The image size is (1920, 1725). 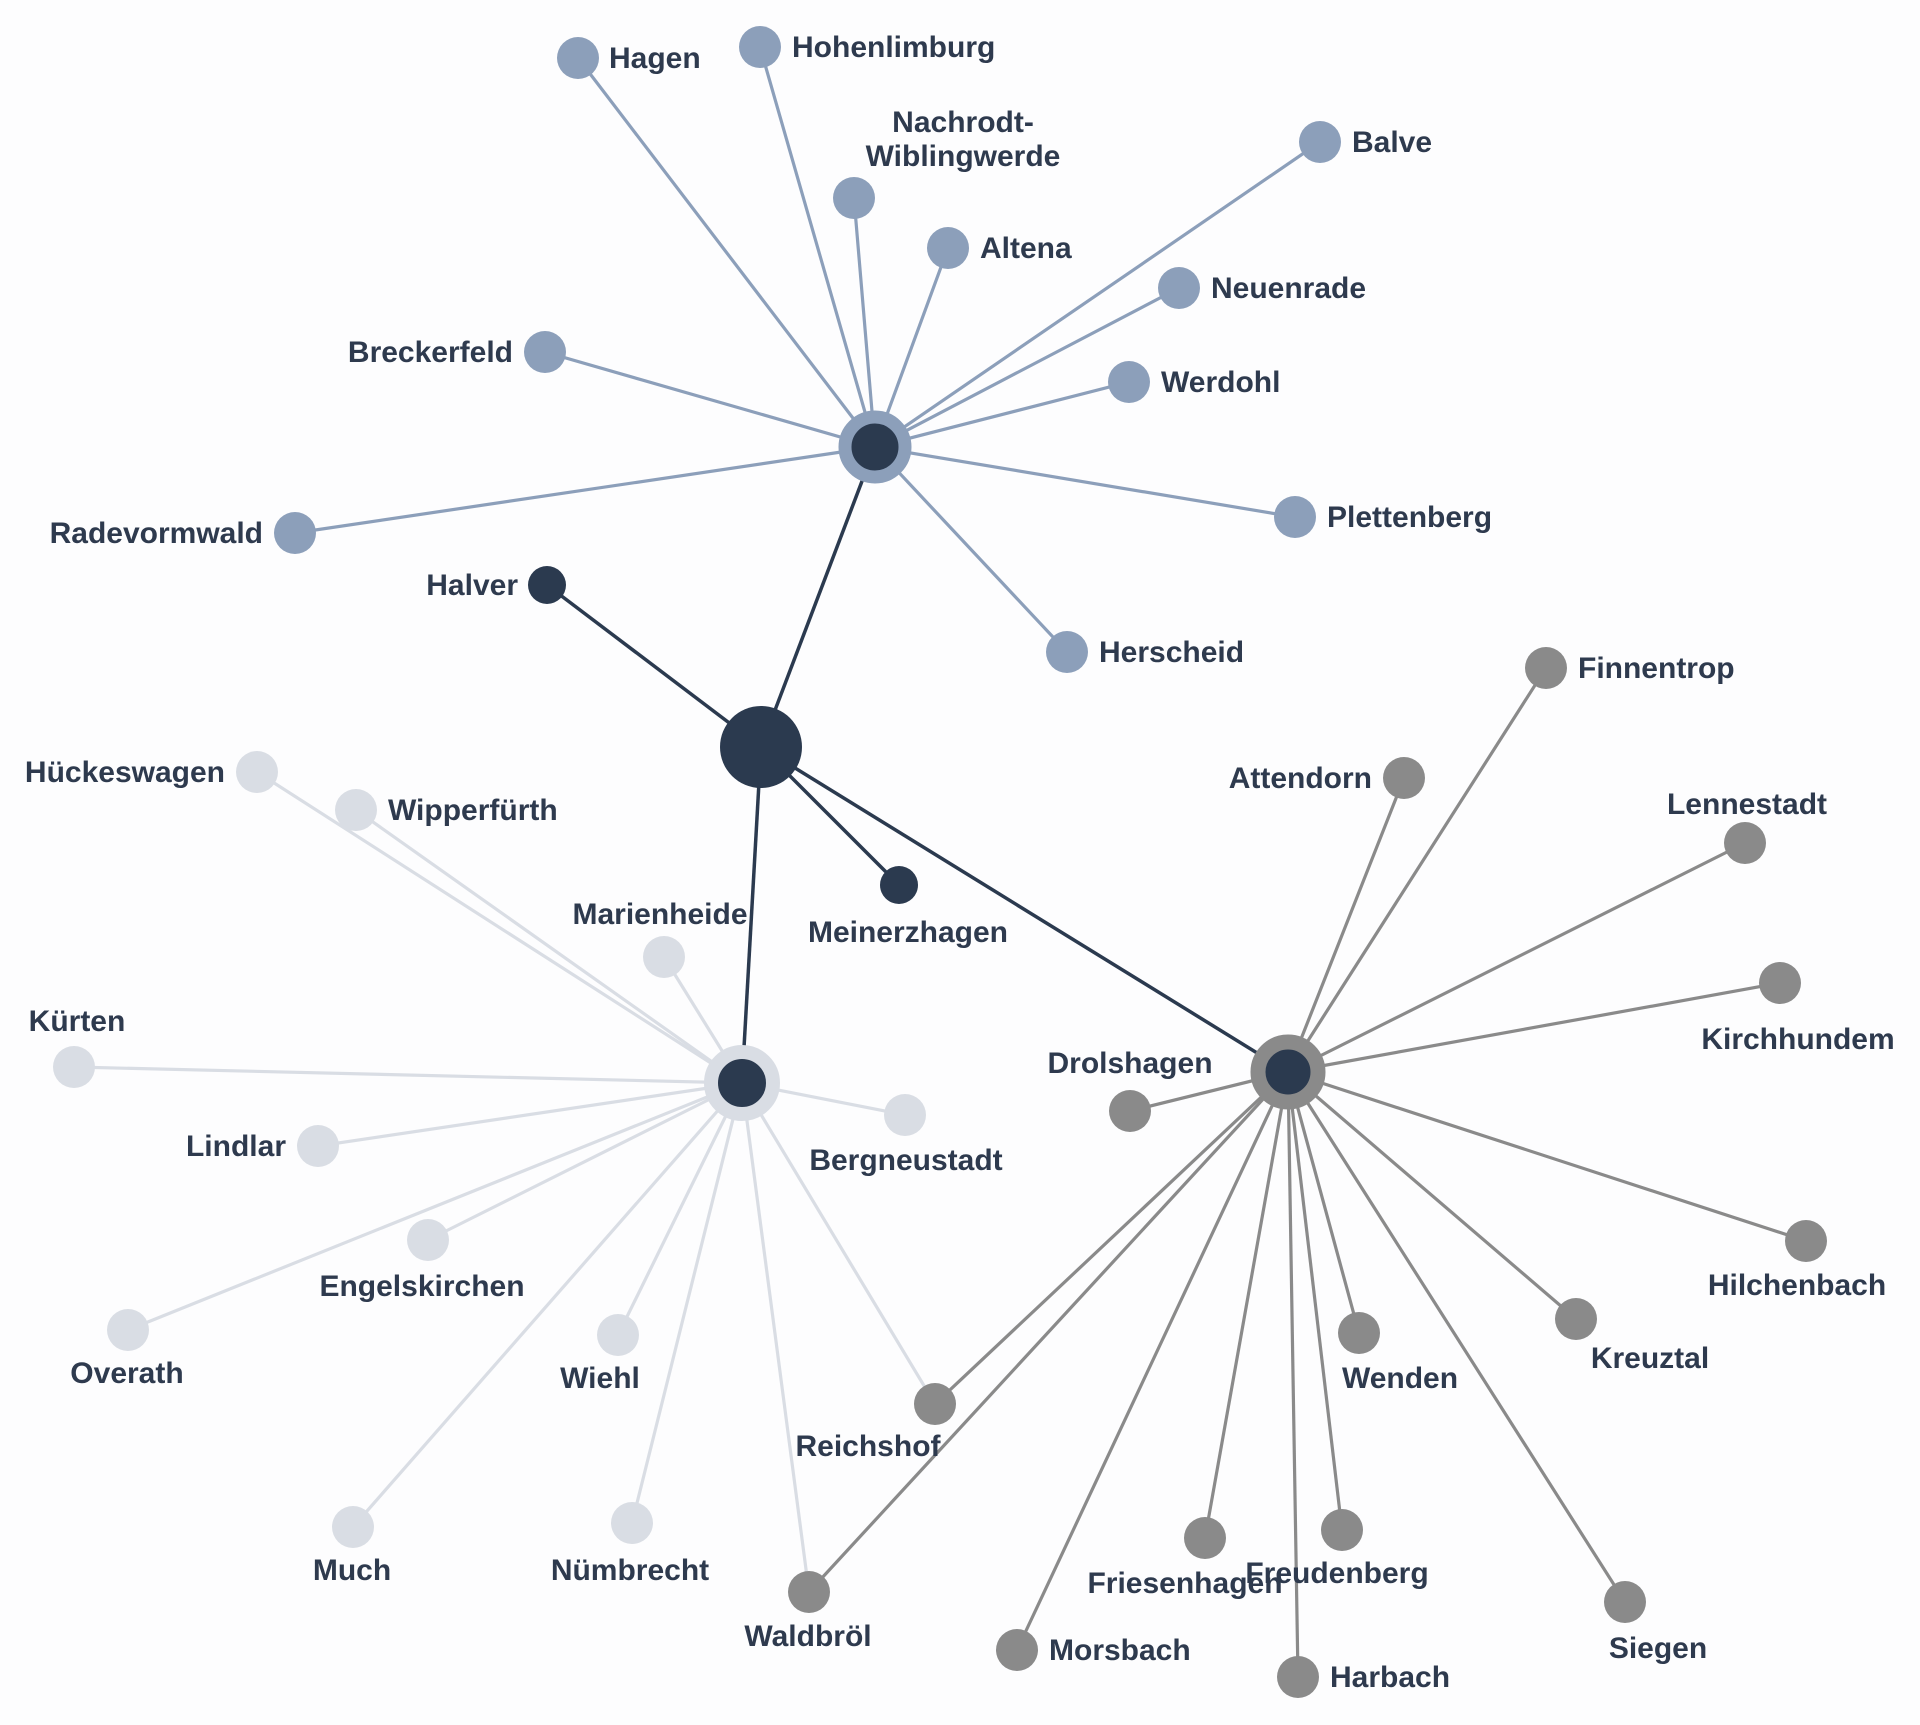 I want to click on node-friesenhagen, so click(x=1205, y=1538).